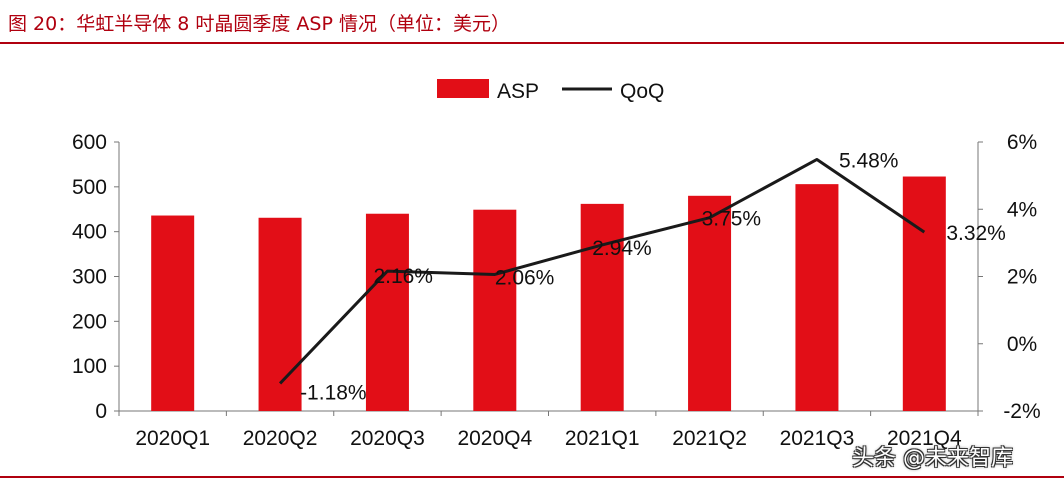 Image resolution: width=1064 pixels, height=485 pixels. I want to click on figure-title: 图 20：华虹半导体 8 吋晶圆季度 ASP 情况（单位：美元）, so click(259, 24).